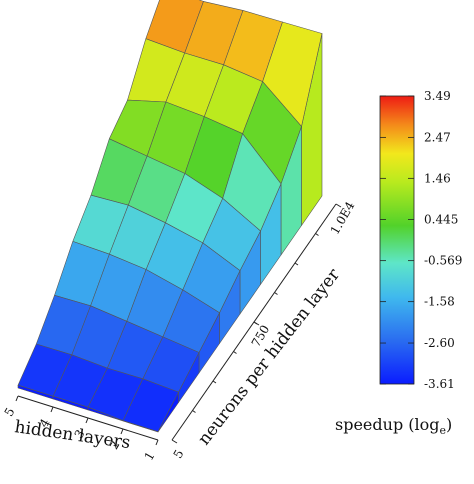 Image resolution: width=474 pixels, height=484 pixels. I want to click on x-tick-label: 1, so click(150, 456).